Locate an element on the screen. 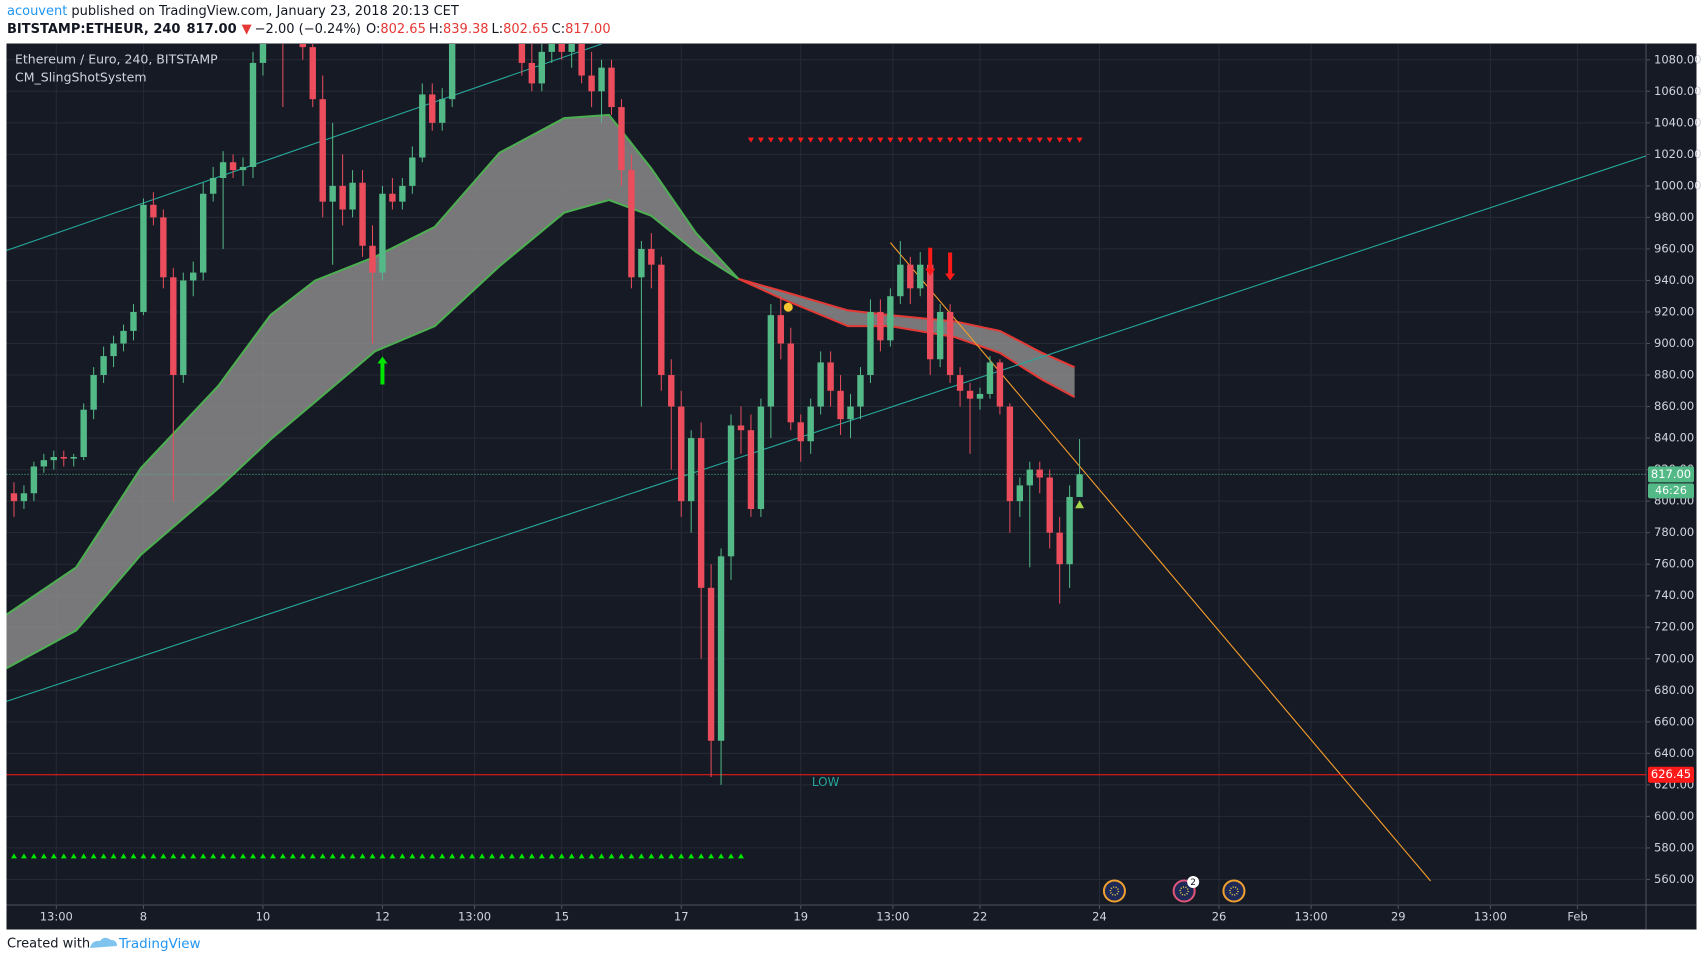 This screenshot has width=1704, height=962. triangle-signal is located at coordinates (1080, 504).